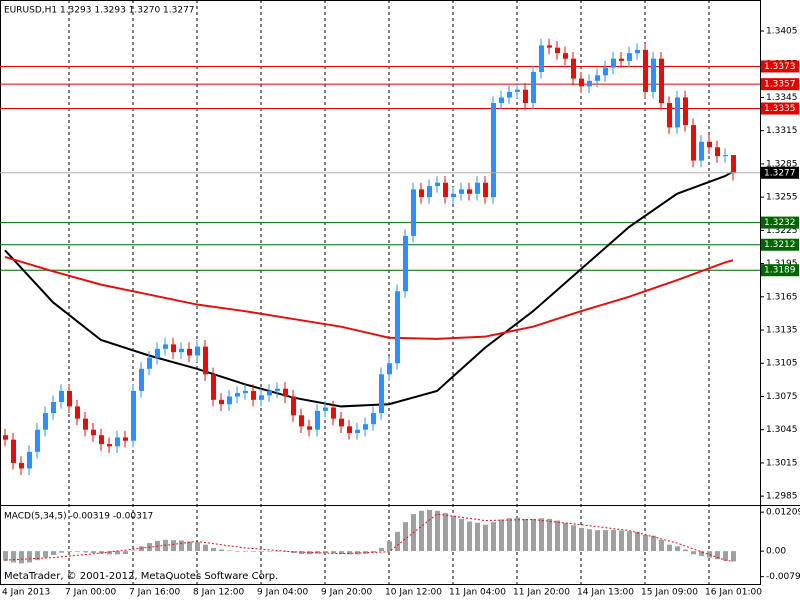  Describe the element at coordinates (782, 264) in the screenshot. I see `y-tick-label: 1.3195` at that location.